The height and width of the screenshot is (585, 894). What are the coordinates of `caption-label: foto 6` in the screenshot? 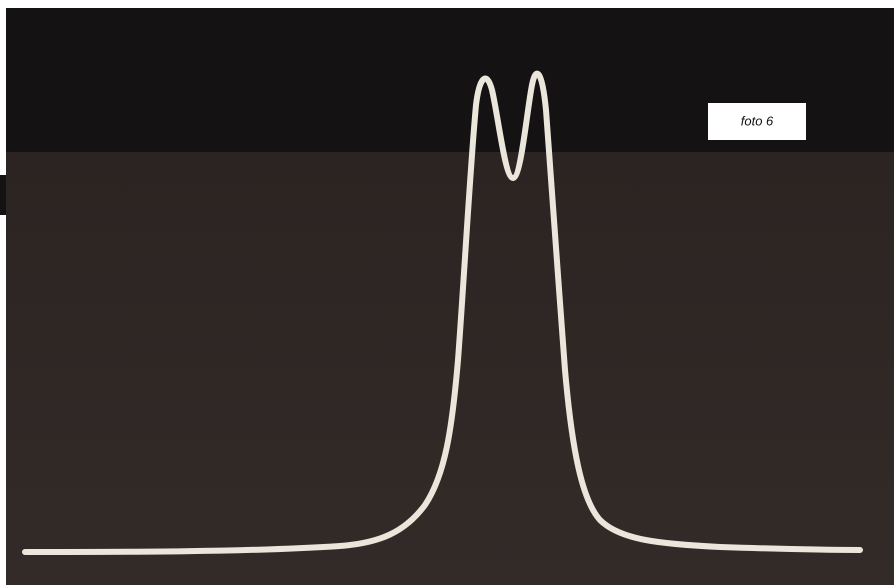 It's located at (757, 120).